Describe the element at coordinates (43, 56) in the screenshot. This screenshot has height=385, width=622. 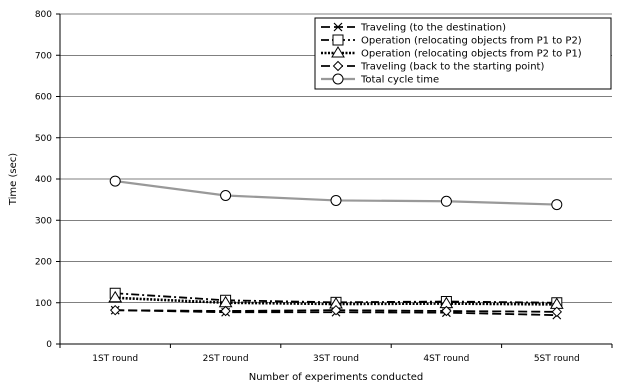
I see `y-tick-label: 700` at that location.